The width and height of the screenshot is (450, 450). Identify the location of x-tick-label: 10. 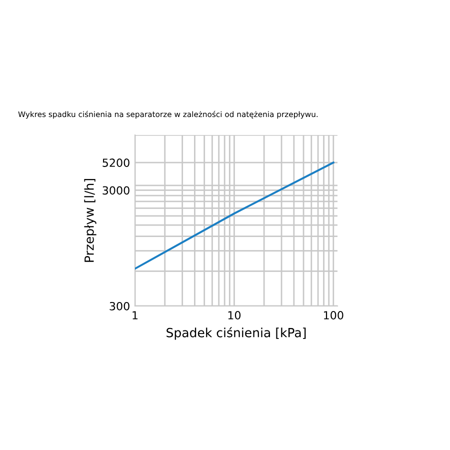
(234, 315).